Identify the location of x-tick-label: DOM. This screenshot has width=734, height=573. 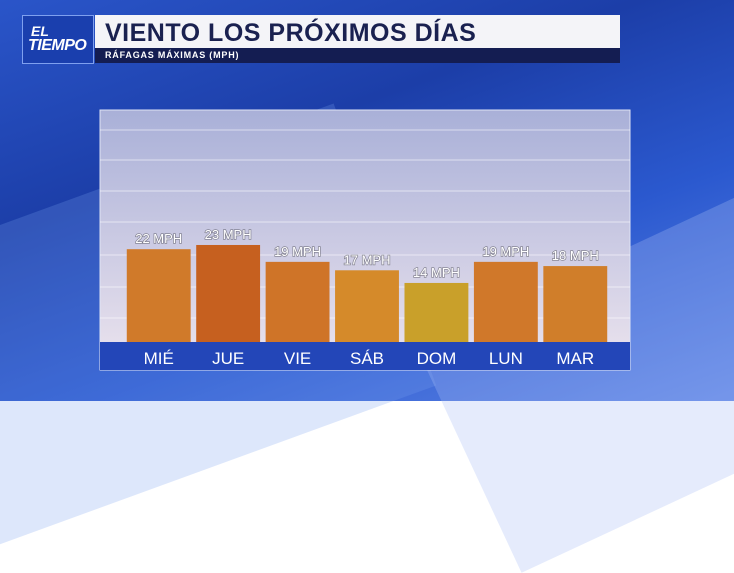
(437, 358).